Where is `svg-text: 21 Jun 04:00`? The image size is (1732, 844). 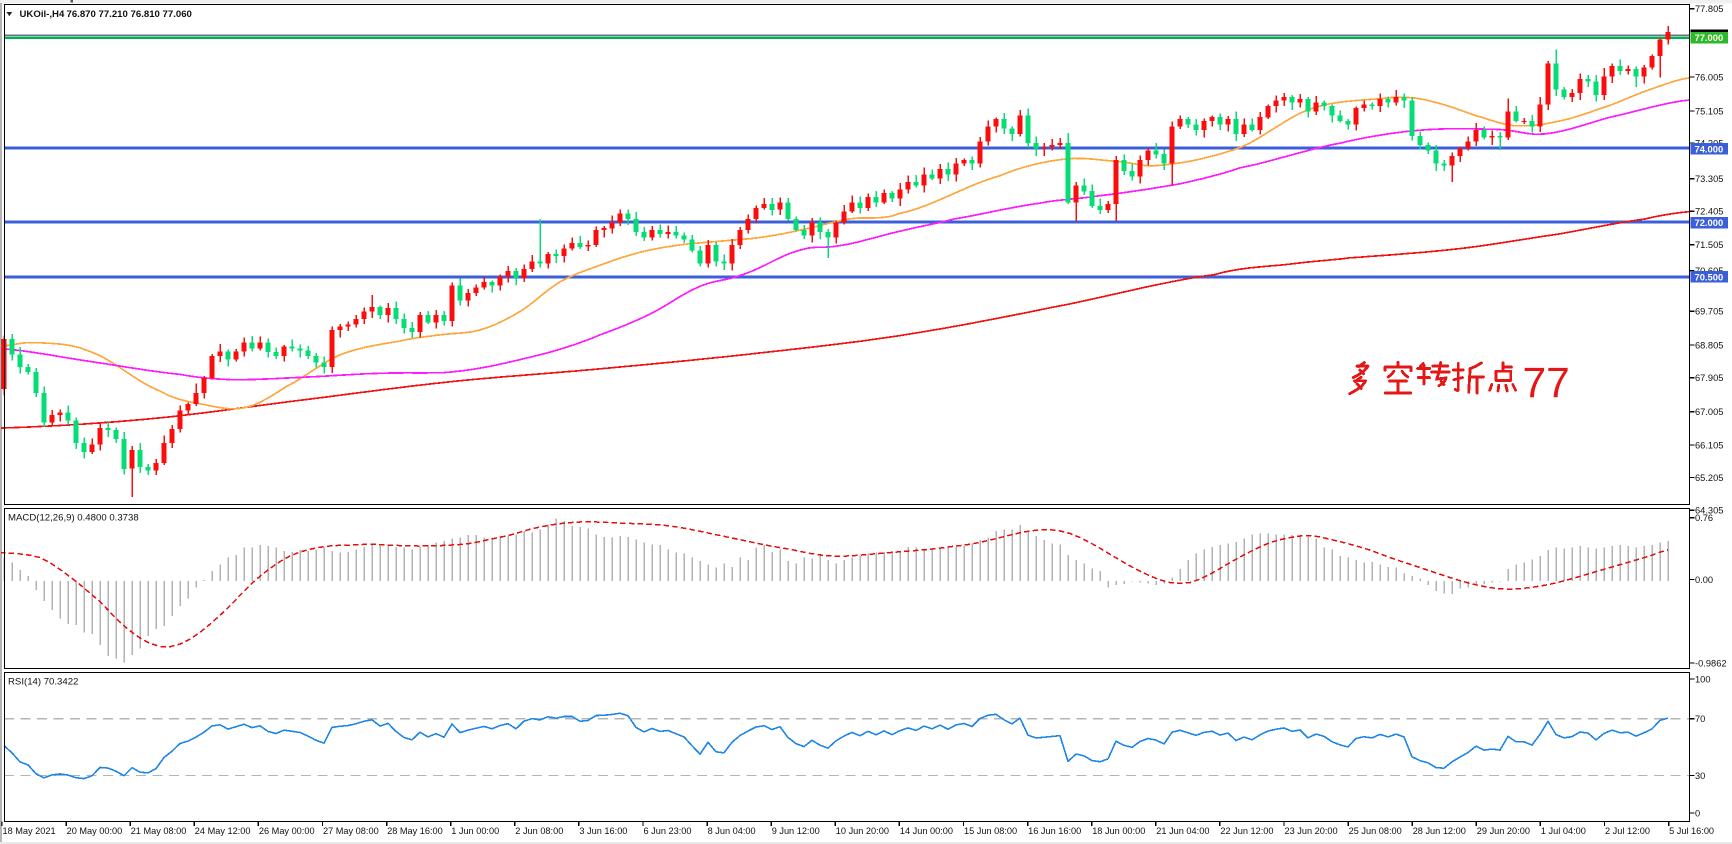 svg-text: 21 Jun 04:00 is located at coordinates (1182, 831).